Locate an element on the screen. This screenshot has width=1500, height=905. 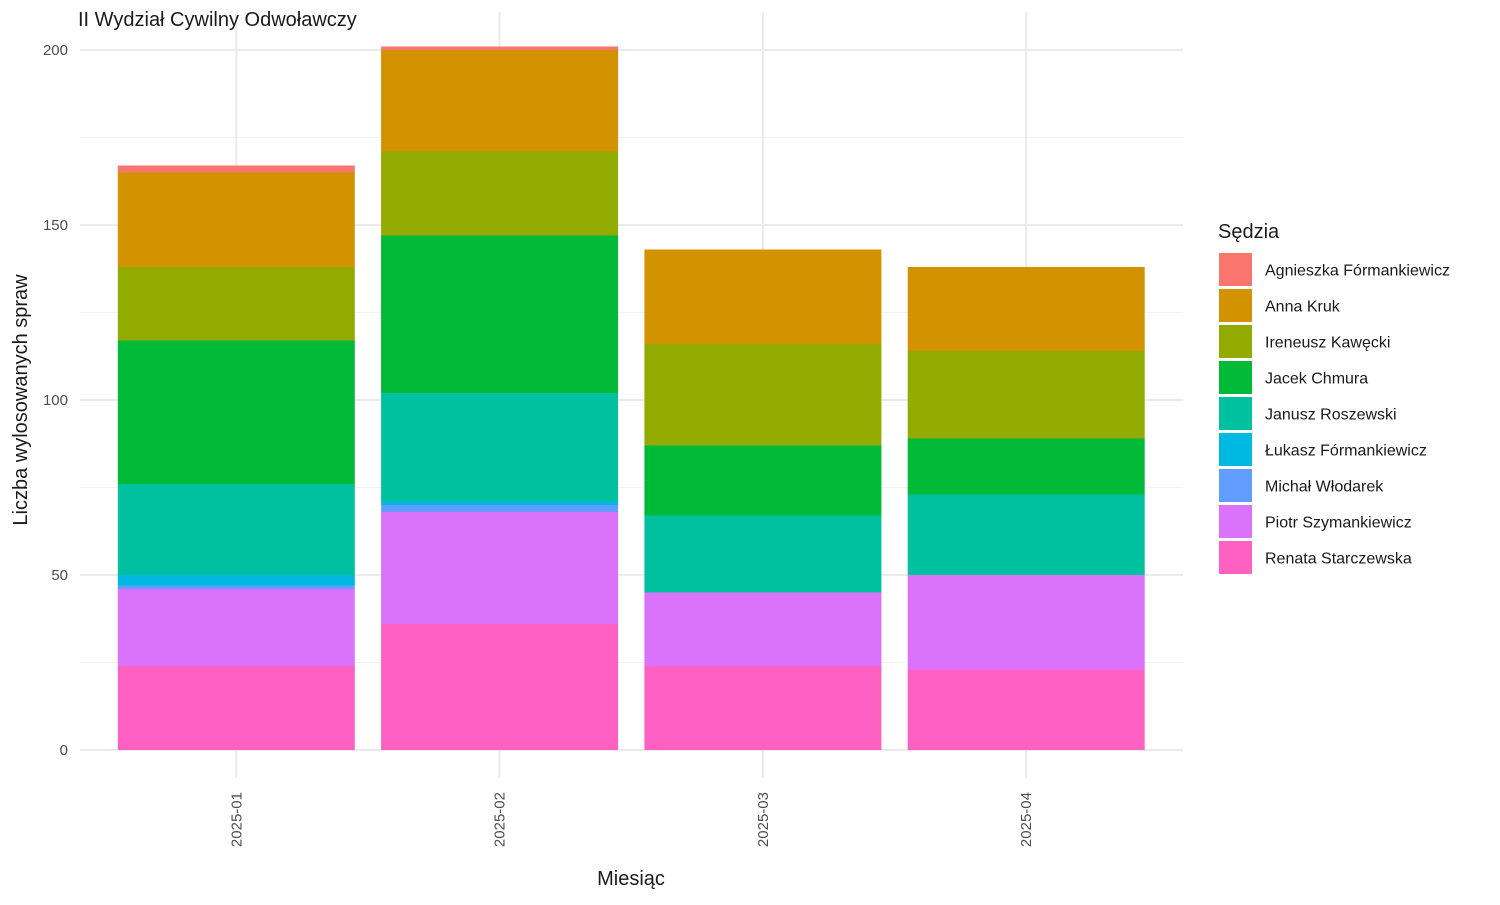
legend-label: Łukasz Fórmankiewicz is located at coordinates (1346, 451).